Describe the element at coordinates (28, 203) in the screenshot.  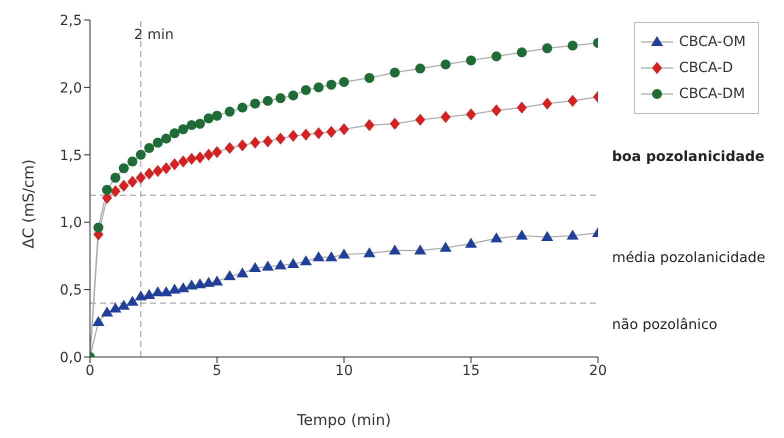
I see `y-axis-title: ΔC (mS/cm)` at that location.